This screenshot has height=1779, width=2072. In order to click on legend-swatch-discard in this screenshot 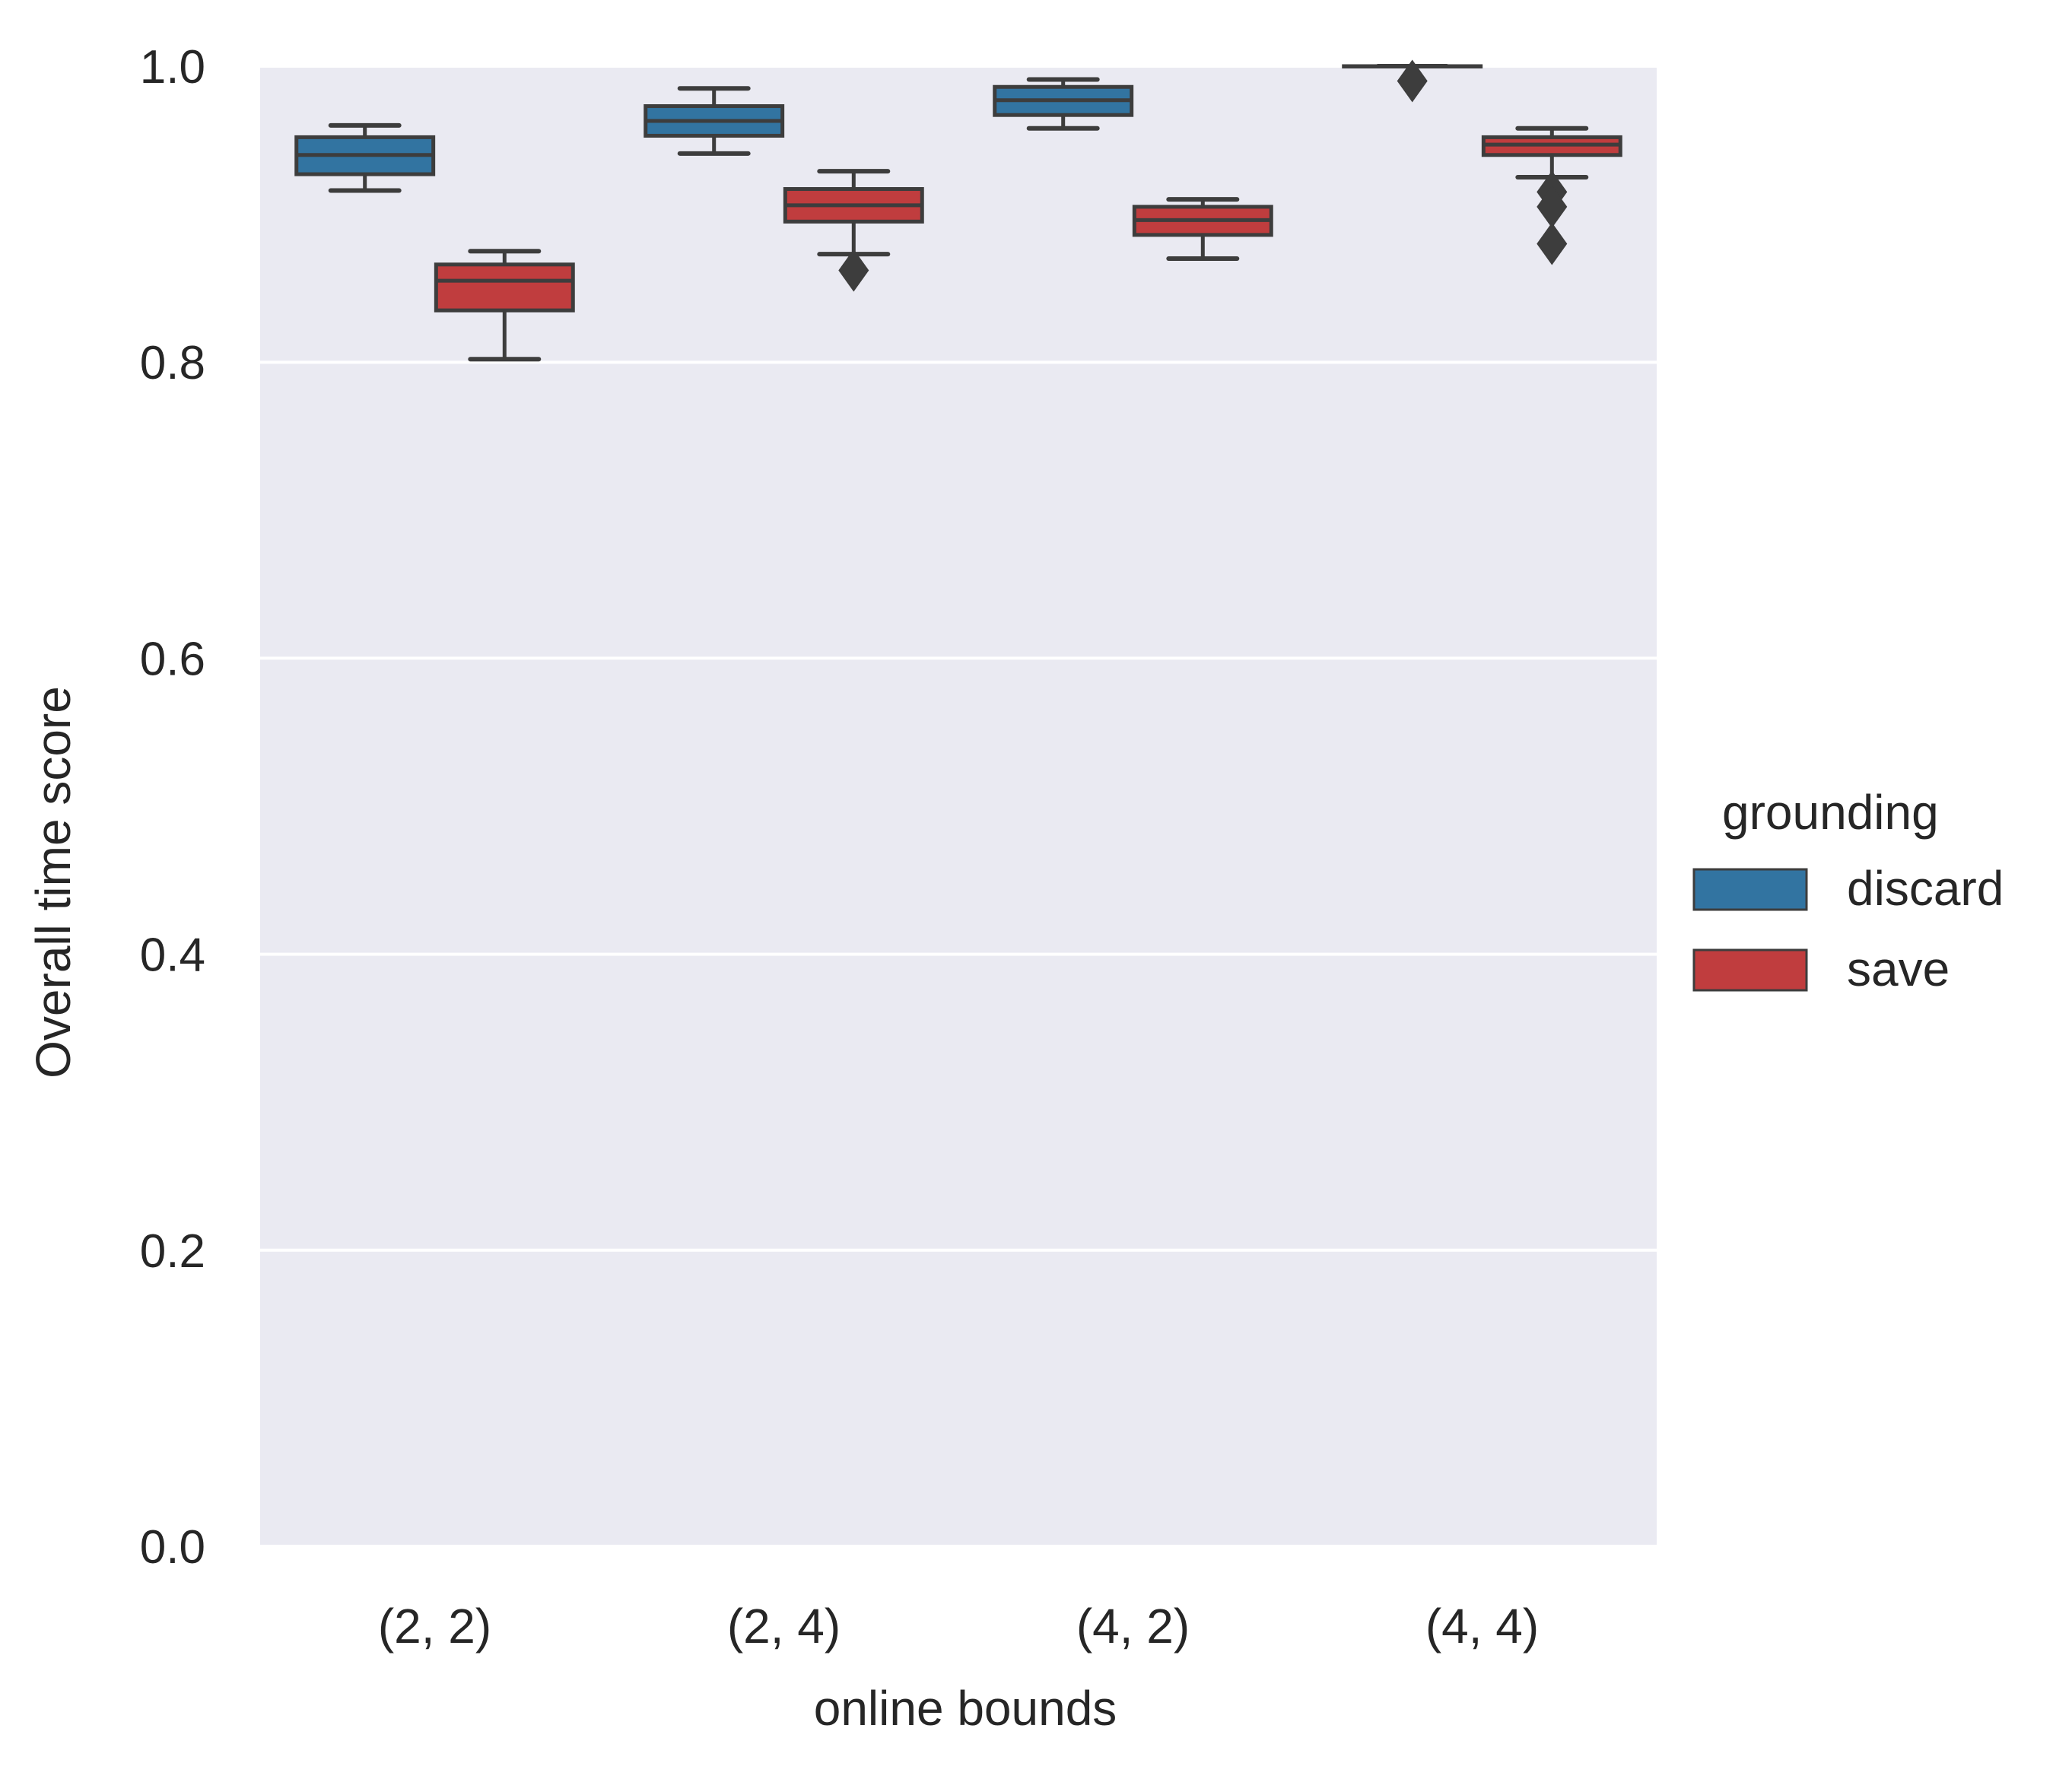, I will do `click(1750, 889)`.